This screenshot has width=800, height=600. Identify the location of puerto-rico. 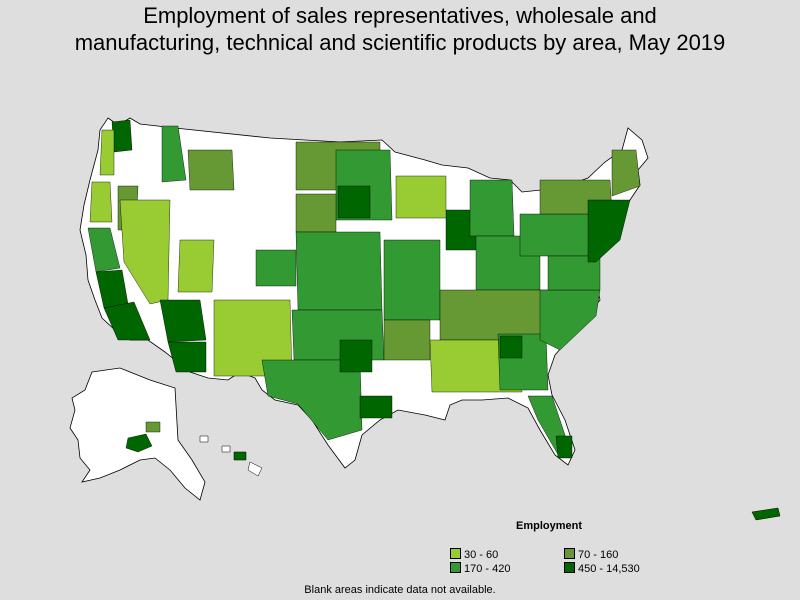
(766, 514).